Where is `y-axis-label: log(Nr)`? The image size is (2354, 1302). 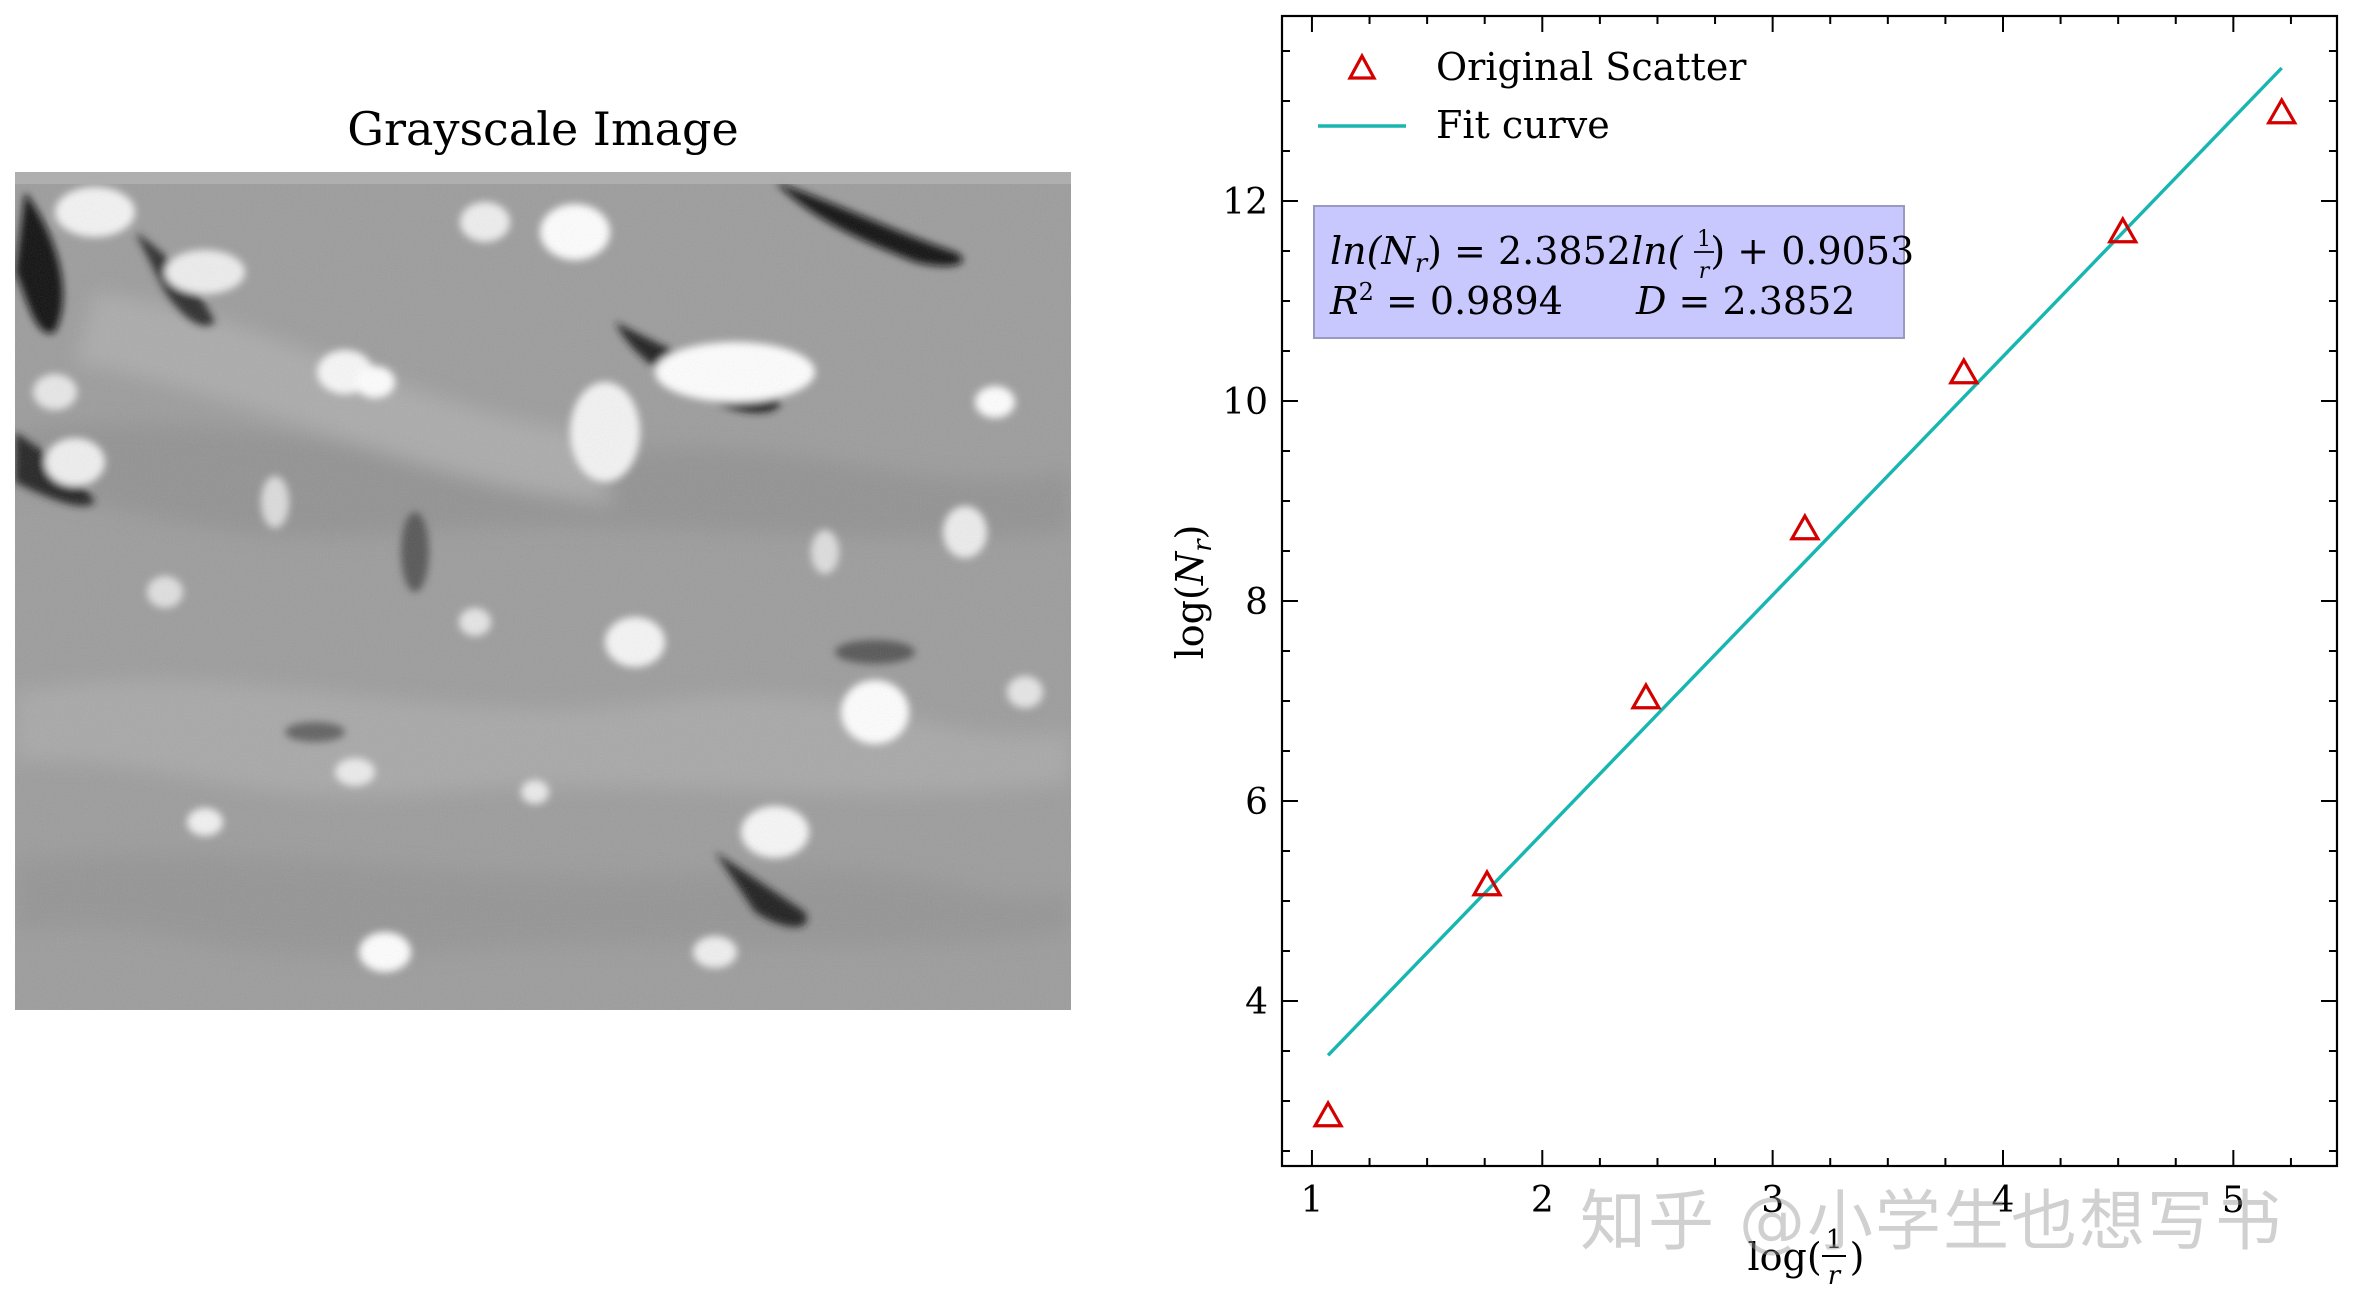 y-axis-label: log(Nr) is located at coordinates (1193, 592).